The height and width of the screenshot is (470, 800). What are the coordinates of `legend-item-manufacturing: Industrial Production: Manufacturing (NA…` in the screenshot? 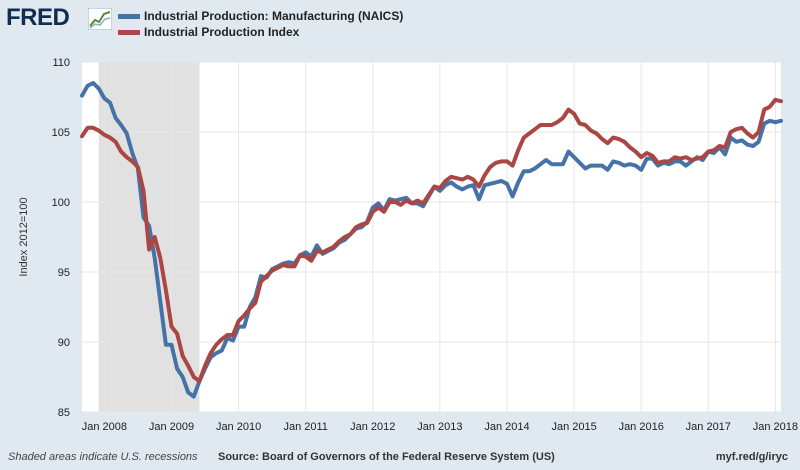 It's located at (260, 16).